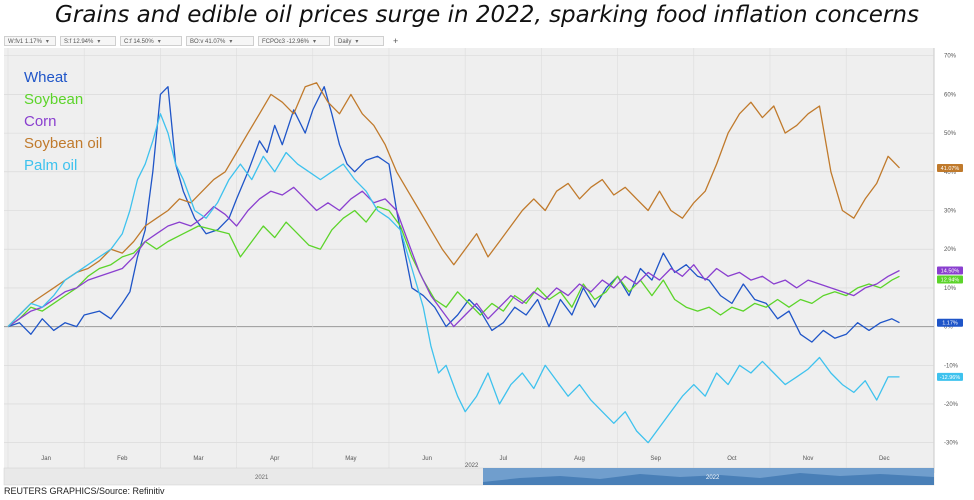  I want to click on x-tick-label: Oct, so click(732, 459).